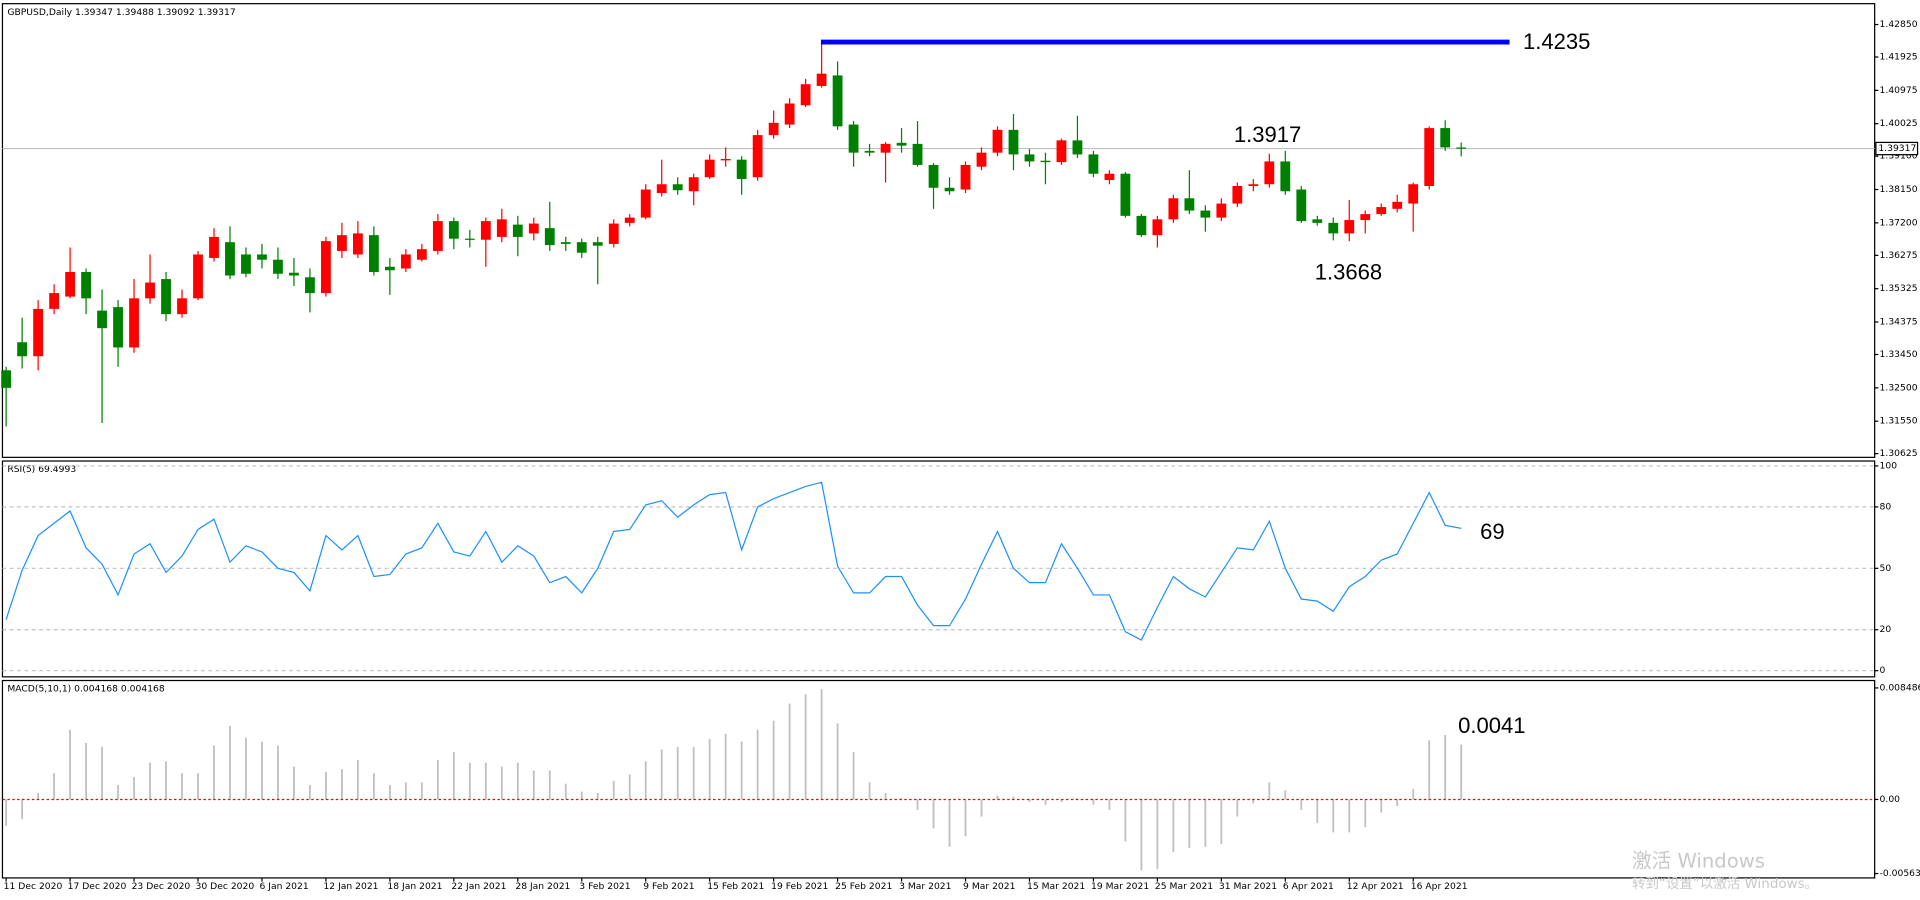  Describe the element at coordinates (161, 886) in the screenshot. I see `x-tick-label: 23 Dec 2020` at that location.